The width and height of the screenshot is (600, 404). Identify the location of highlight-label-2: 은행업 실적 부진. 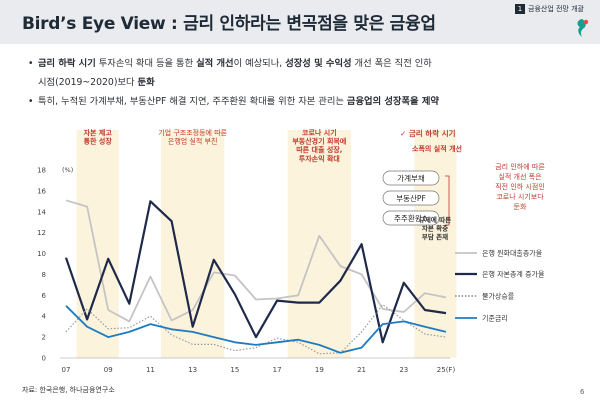
(193, 141).